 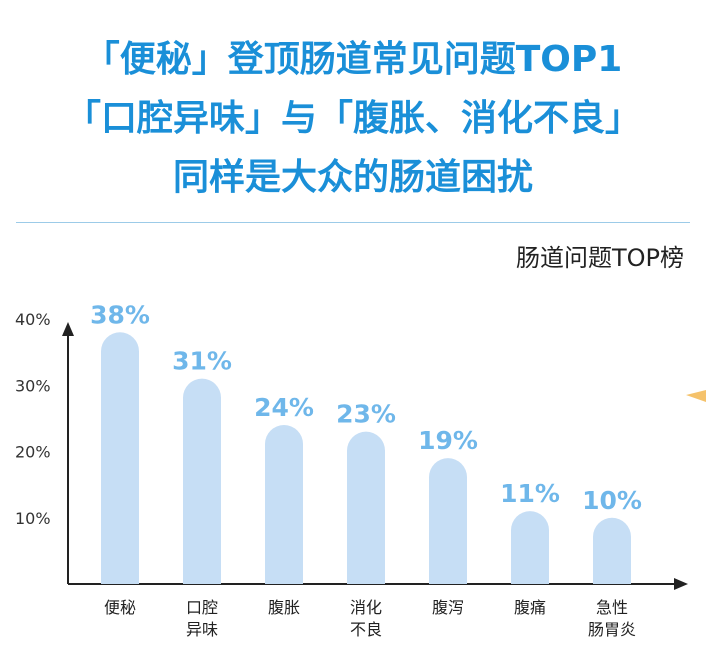 I want to click on category-label: 口腔, so click(x=202, y=607).